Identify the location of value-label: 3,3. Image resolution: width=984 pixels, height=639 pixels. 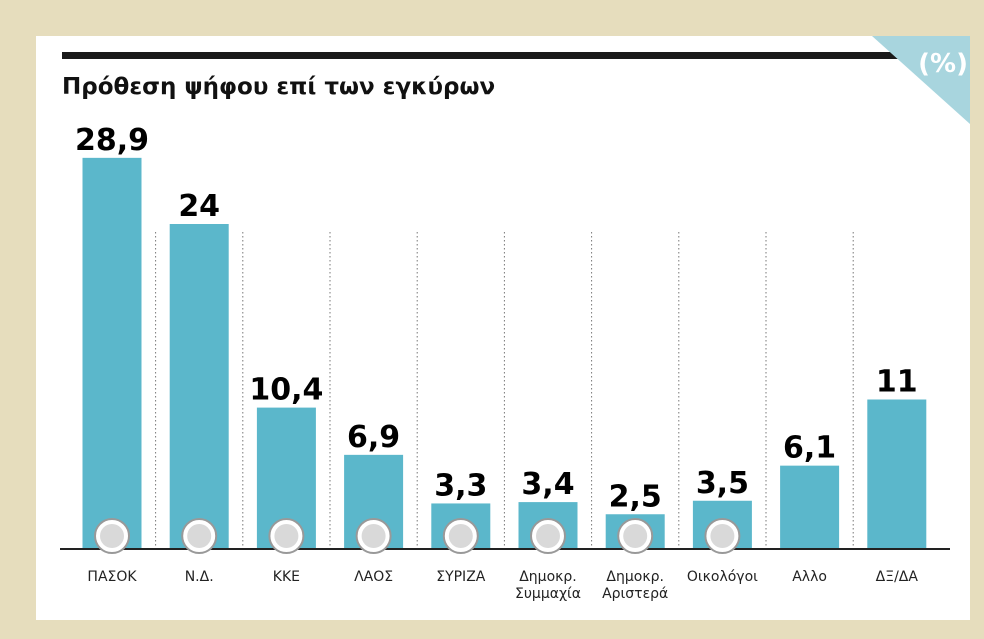
(460, 485).